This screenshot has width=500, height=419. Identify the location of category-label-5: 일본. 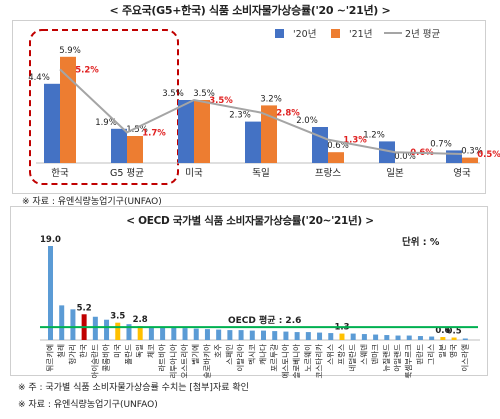
(395, 173).